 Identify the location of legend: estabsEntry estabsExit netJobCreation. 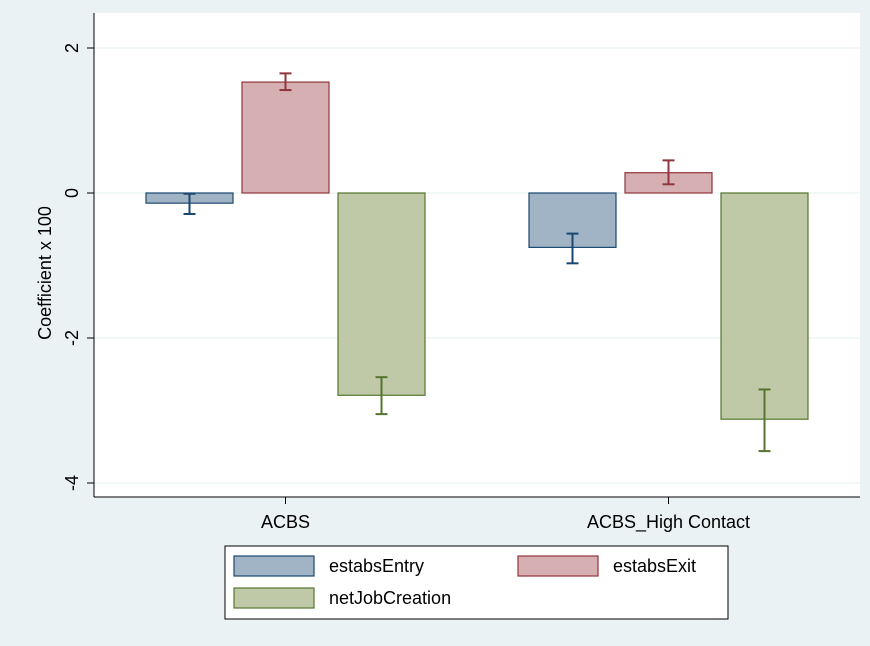
(476, 582).